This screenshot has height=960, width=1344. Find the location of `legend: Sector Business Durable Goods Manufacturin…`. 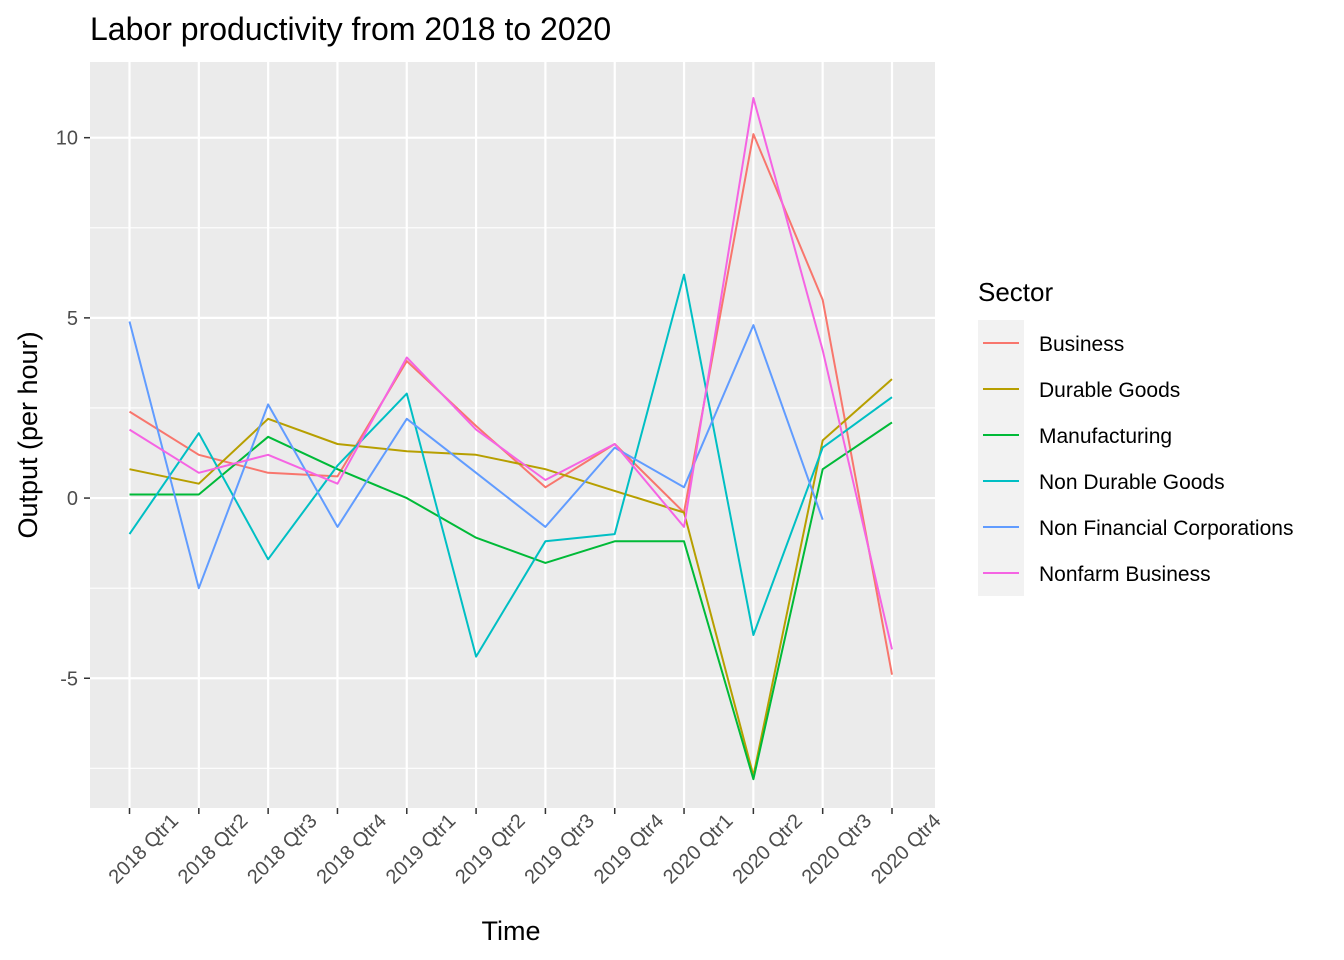

legend: Sector Business Durable Goods Manufacturin… is located at coordinates (1135, 436).